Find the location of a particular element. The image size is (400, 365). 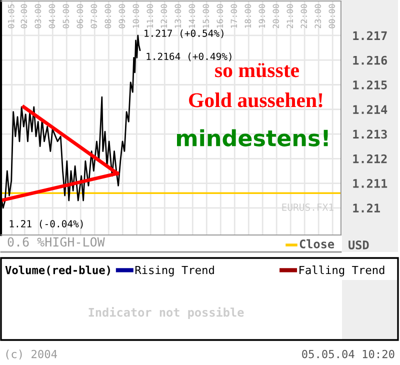

text: 0.6 %HIGH-LOW is located at coordinates (56, 242).